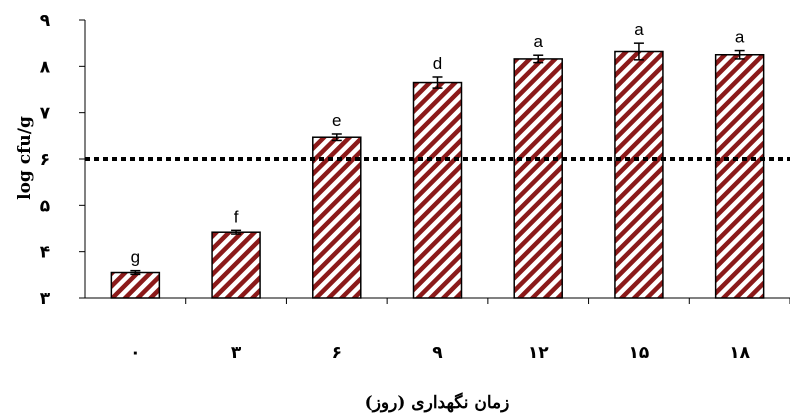 The height and width of the screenshot is (416, 790). What do you see at coordinates (45, 67) in the screenshot?
I see `y-tick-label: ۸` at bounding box center [45, 67].